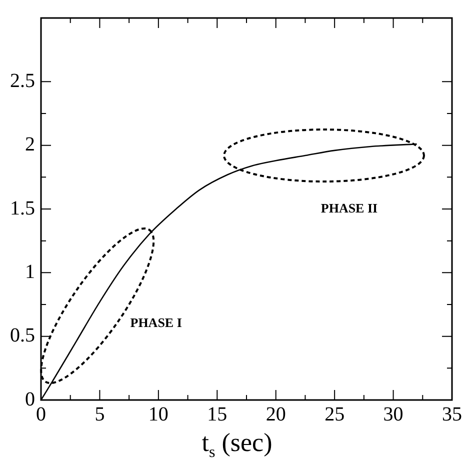  What do you see at coordinates (217, 414) in the screenshot?
I see `x-tick-label: 15` at bounding box center [217, 414].